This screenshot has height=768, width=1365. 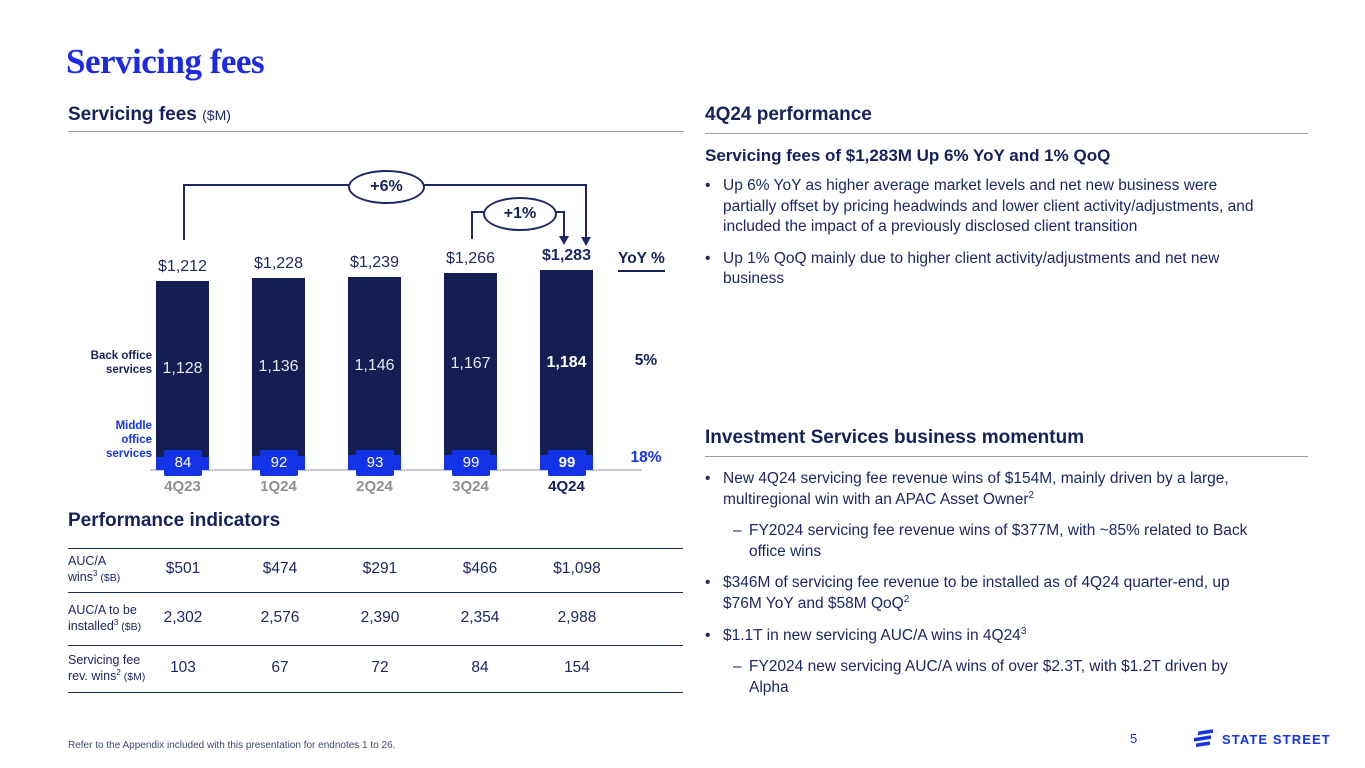 What do you see at coordinates (374, 486) in the screenshot?
I see `x-axis-label: 2Q24` at bounding box center [374, 486].